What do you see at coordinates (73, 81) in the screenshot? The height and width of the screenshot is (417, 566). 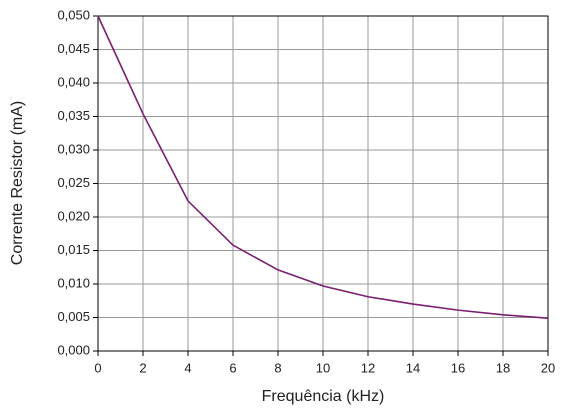 I see `y-tick-label: 0,040` at bounding box center [73, 81].